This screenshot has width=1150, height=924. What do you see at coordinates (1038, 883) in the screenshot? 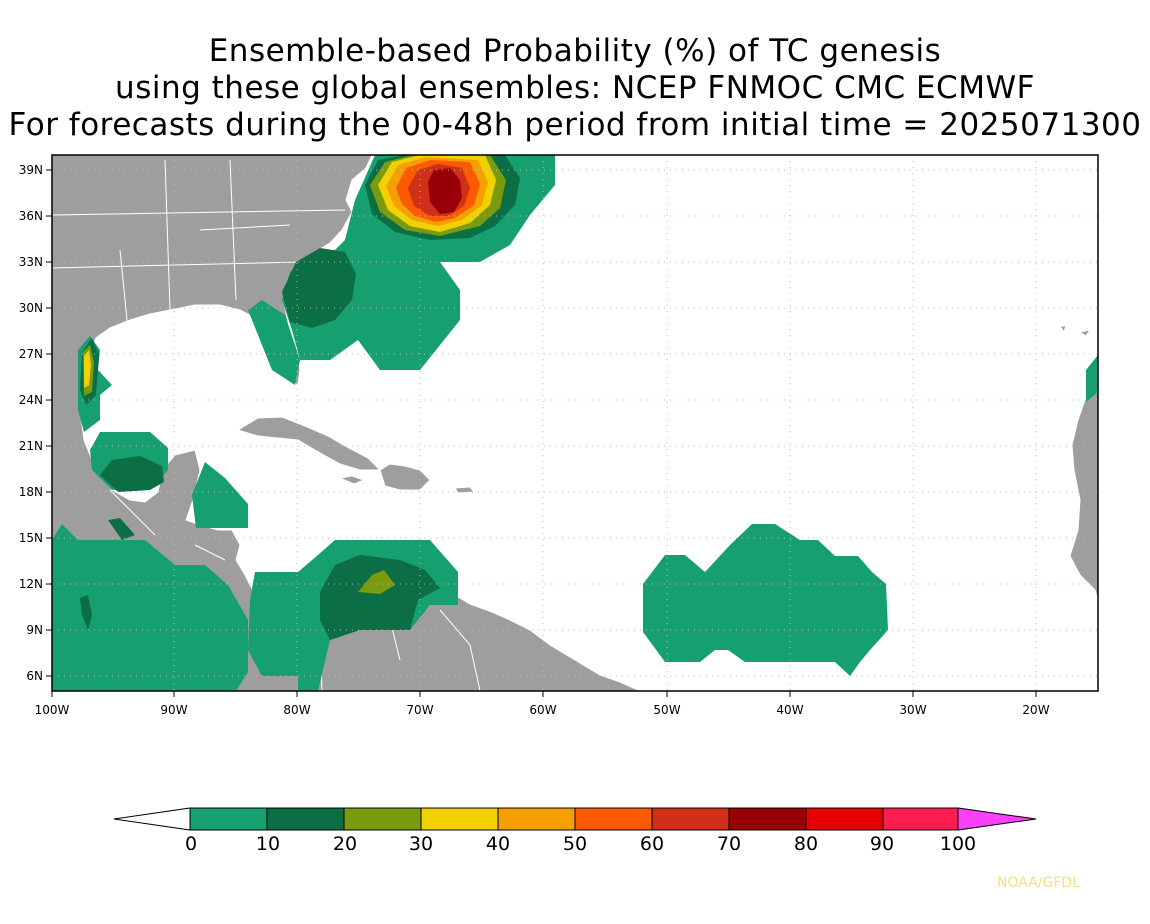
I see `credit-text: NOAA/GFDL` at bounding box center [1038, 883].